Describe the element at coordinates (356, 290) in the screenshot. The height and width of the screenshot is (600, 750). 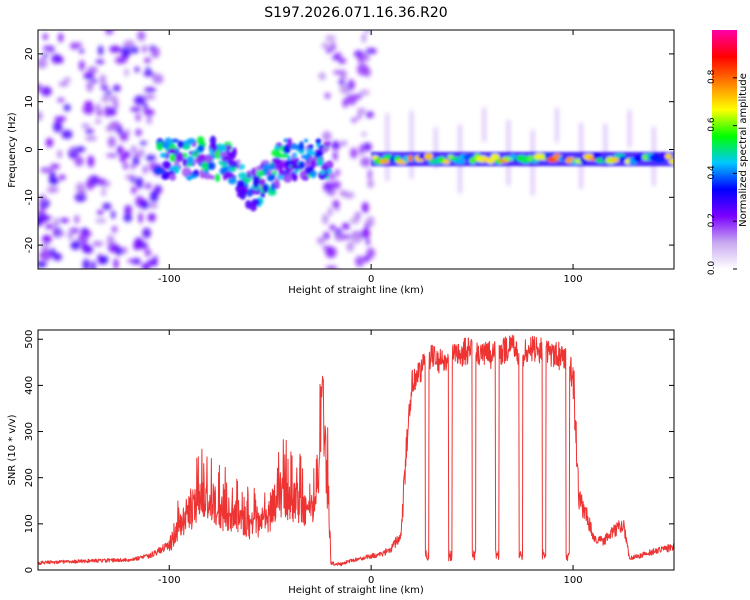
I see `spectrogram-x-label: Height of straight line (km)` at that location.